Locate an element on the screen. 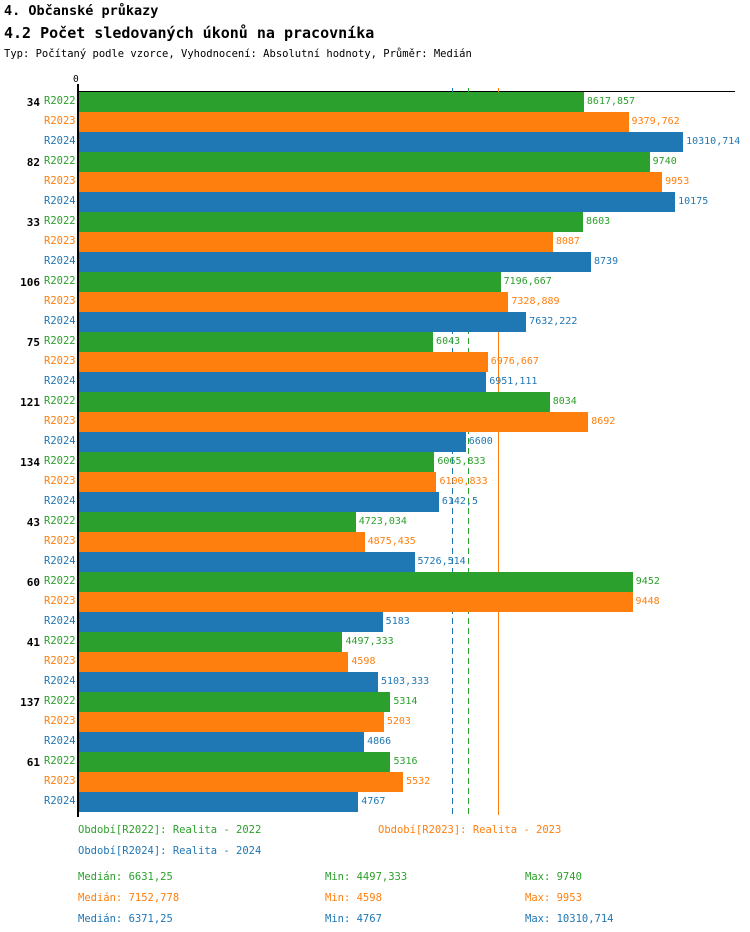 This screenshot has width=750, height=932. group-label: 82 is located at coordinates (33, 162).